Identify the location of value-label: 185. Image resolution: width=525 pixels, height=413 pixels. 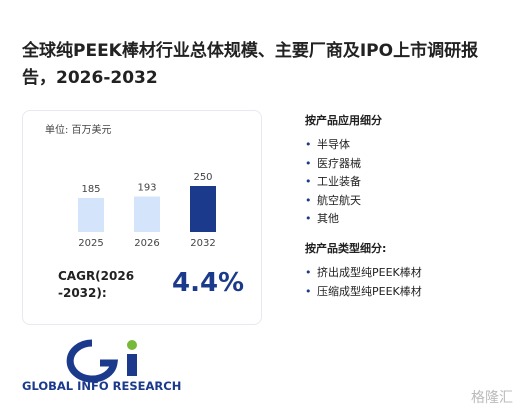
(90, 189).